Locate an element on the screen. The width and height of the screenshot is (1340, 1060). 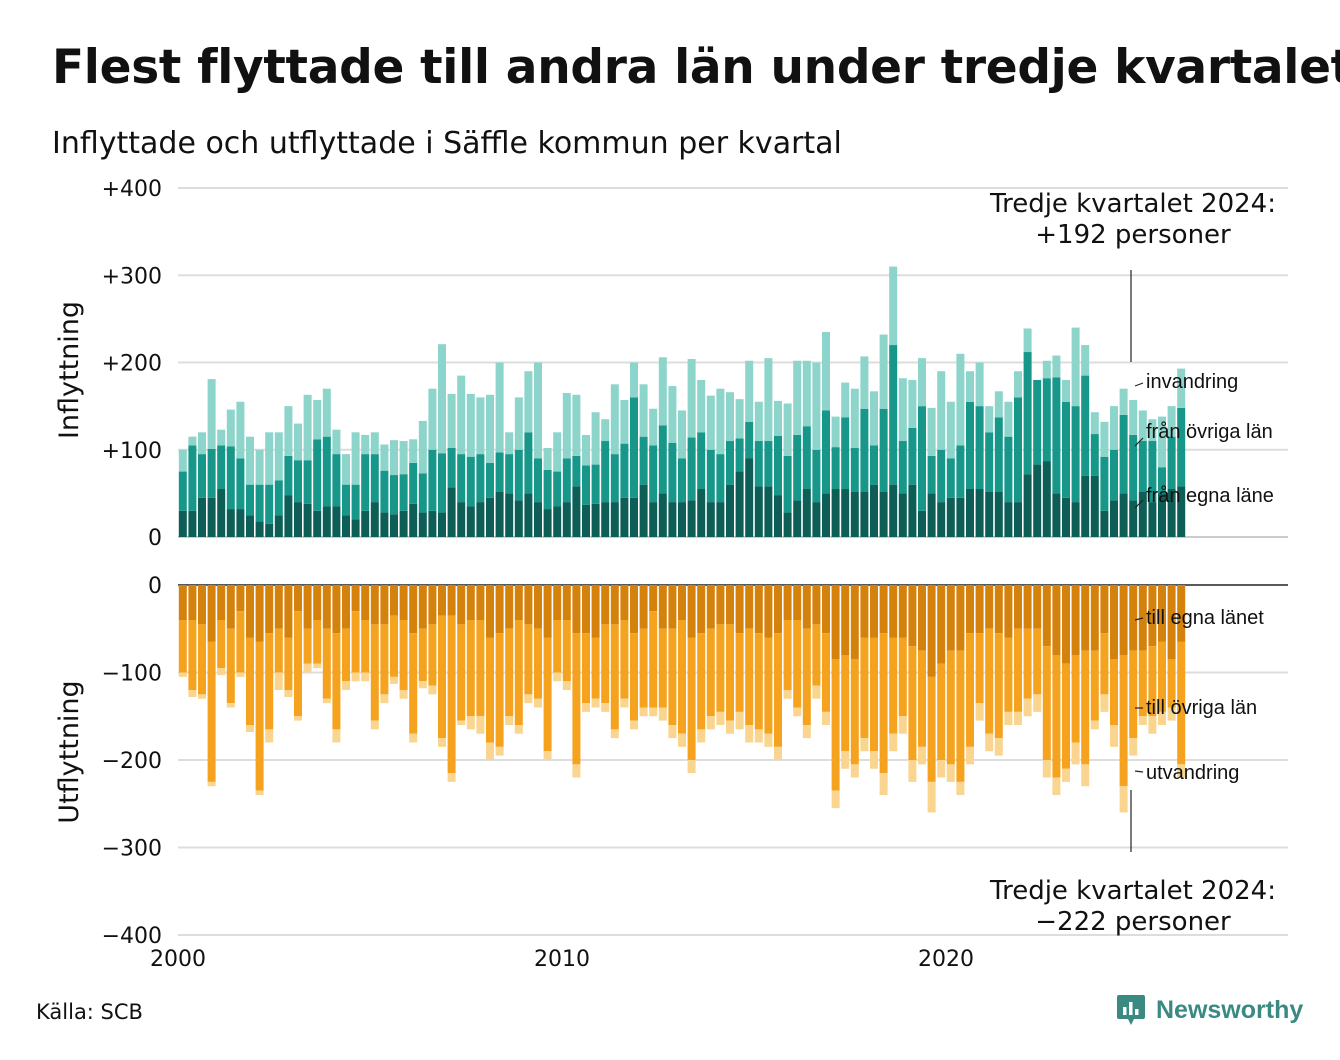
series-label-fran-egna-lane: från egna läne is located at coordinates (1210, 496).